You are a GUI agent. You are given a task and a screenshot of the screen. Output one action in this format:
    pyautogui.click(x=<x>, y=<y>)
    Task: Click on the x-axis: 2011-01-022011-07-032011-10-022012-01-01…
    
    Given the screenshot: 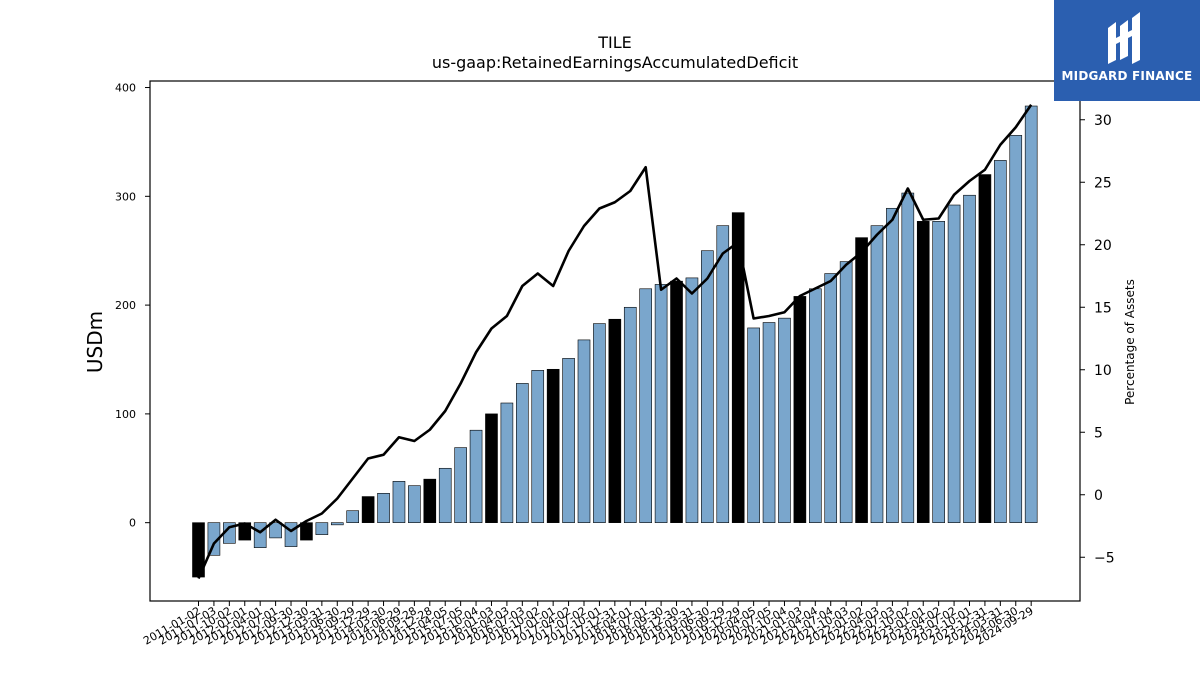 What is the action you would take?
    pyautogui.click(x=588, y=624)
    